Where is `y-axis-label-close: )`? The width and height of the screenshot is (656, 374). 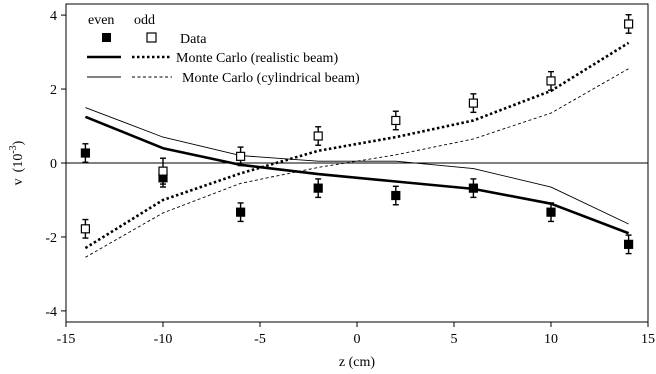
y-axis-label-close: ) is located at coordinates (18, 142).